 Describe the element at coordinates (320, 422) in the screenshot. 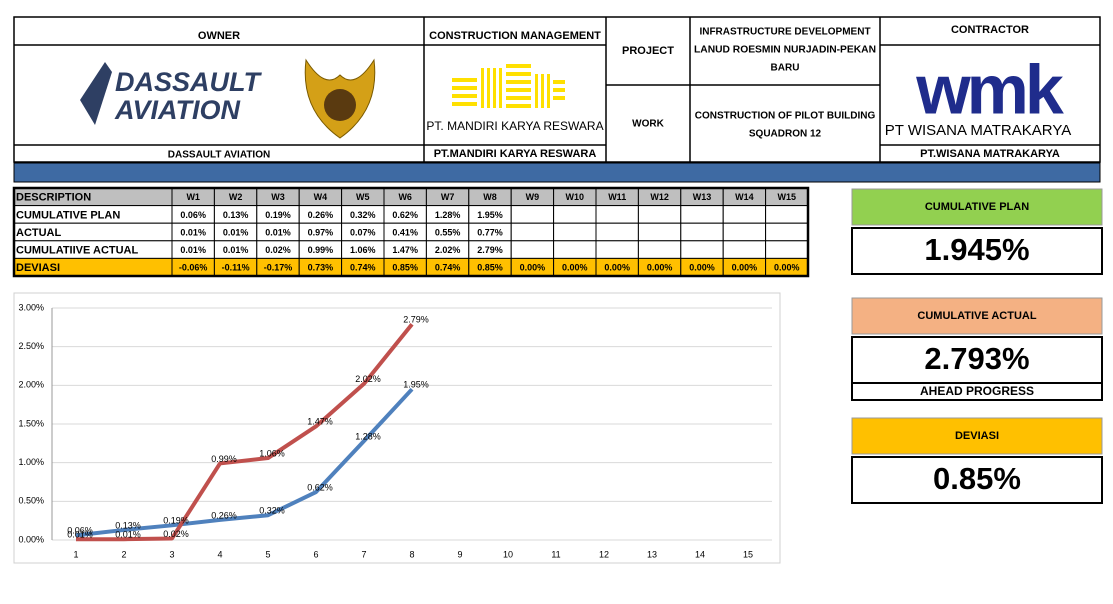

I see `data-label: 1.47%` at that location.